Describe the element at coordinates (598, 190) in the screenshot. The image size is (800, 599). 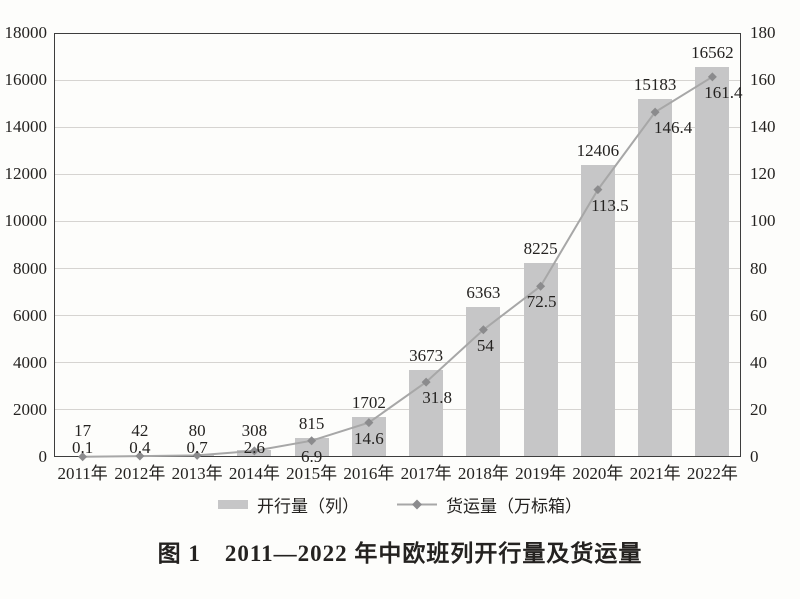
I see `diamond-marker-2020年` at that location.